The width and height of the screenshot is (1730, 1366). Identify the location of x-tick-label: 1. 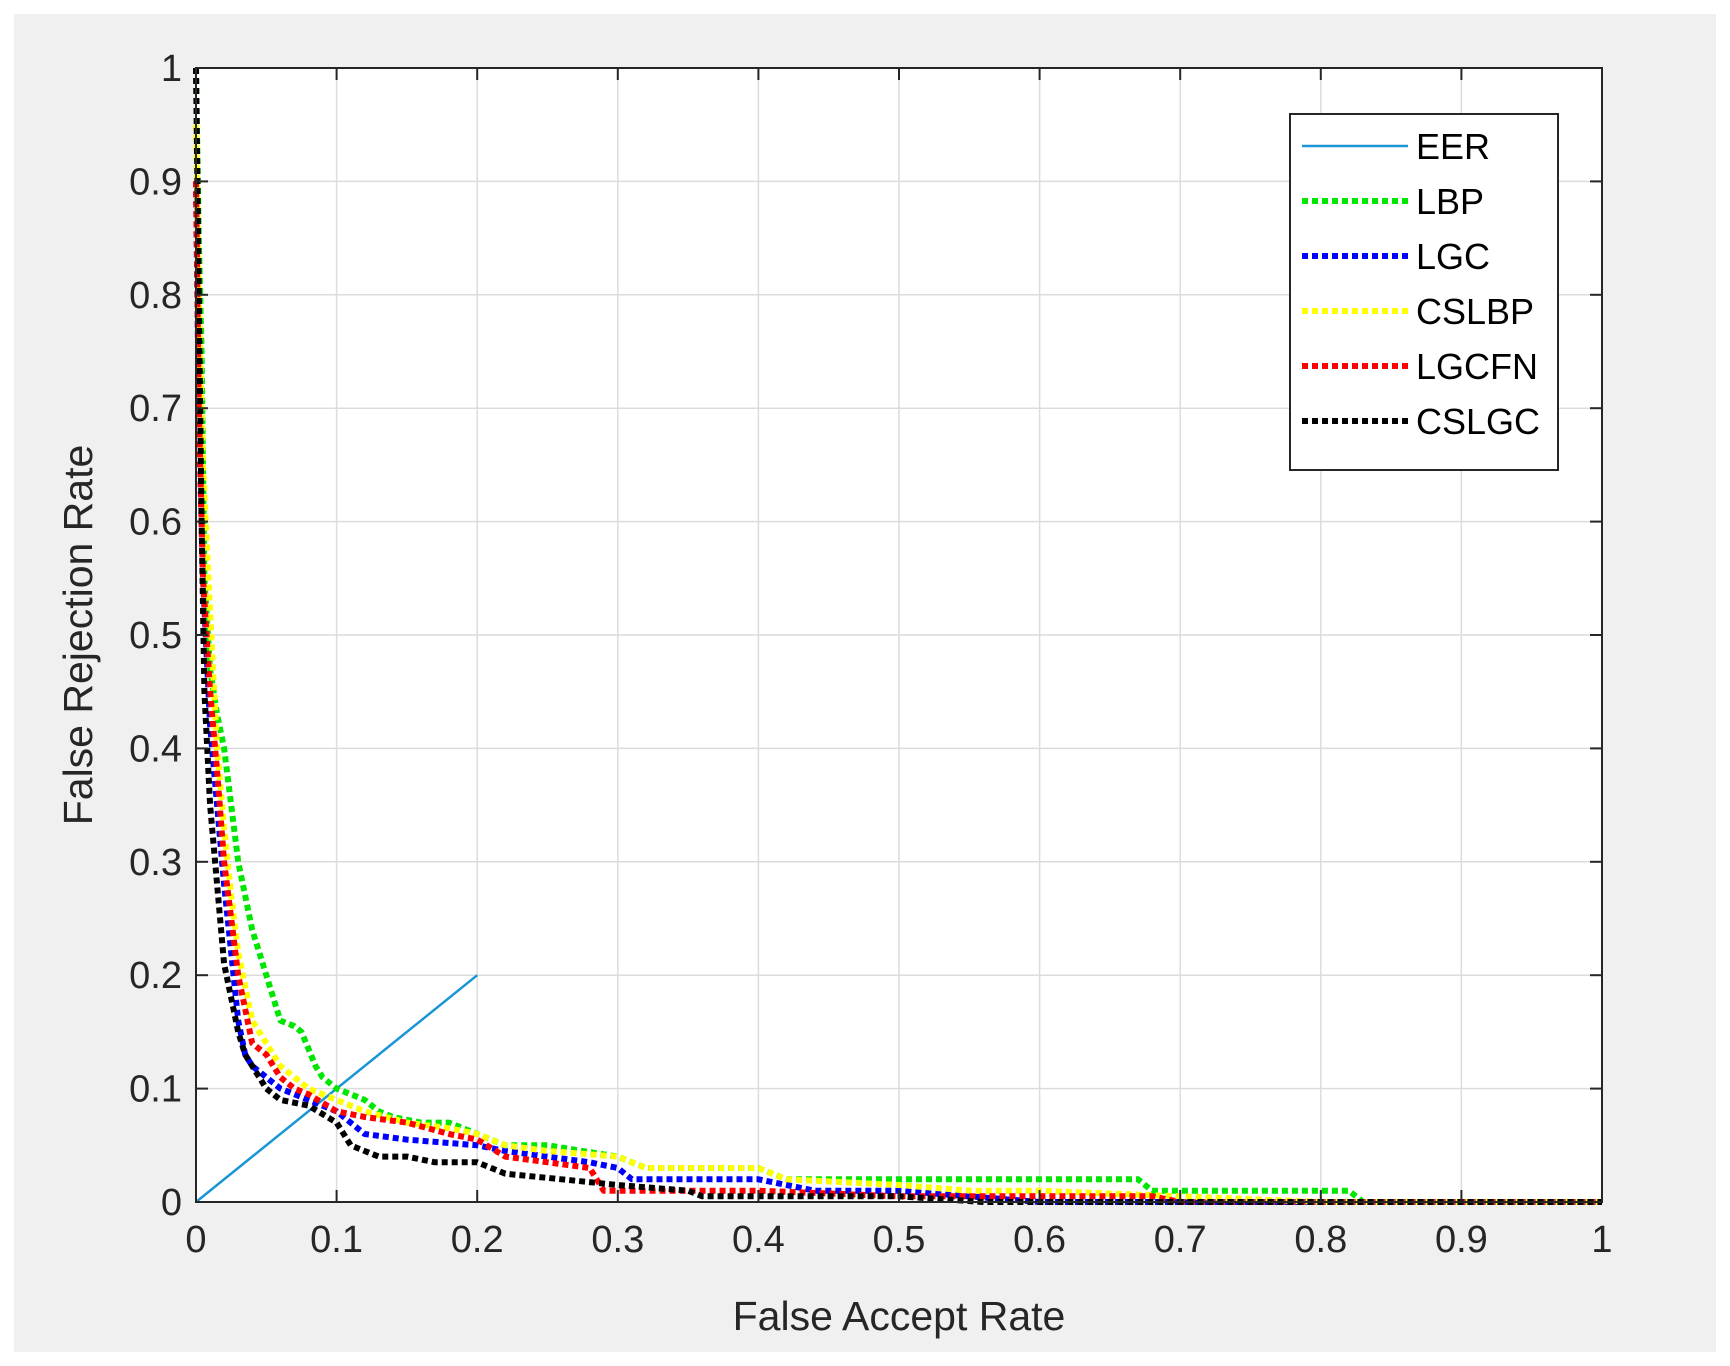
(1601, 1240).